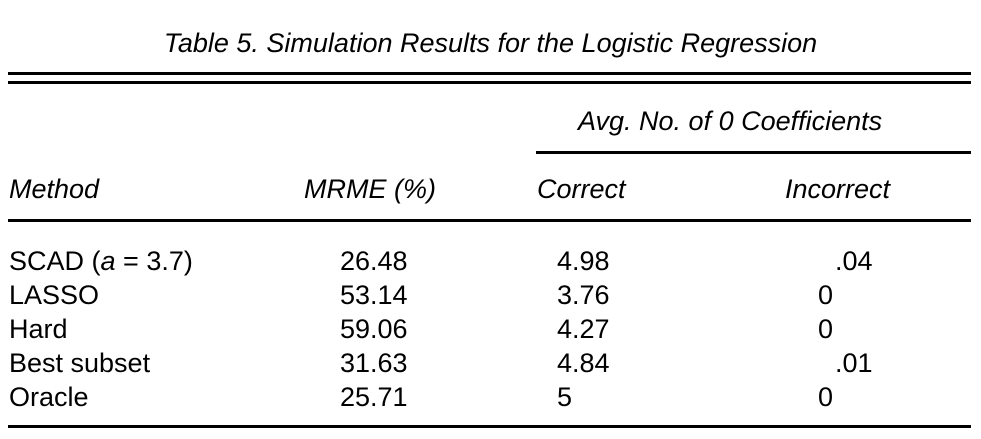 The width and height of the screenshot is (981, 439). Describe the element at coordinates (38, 329) in the screenshot. I see `cell-method: Hard` at that location.